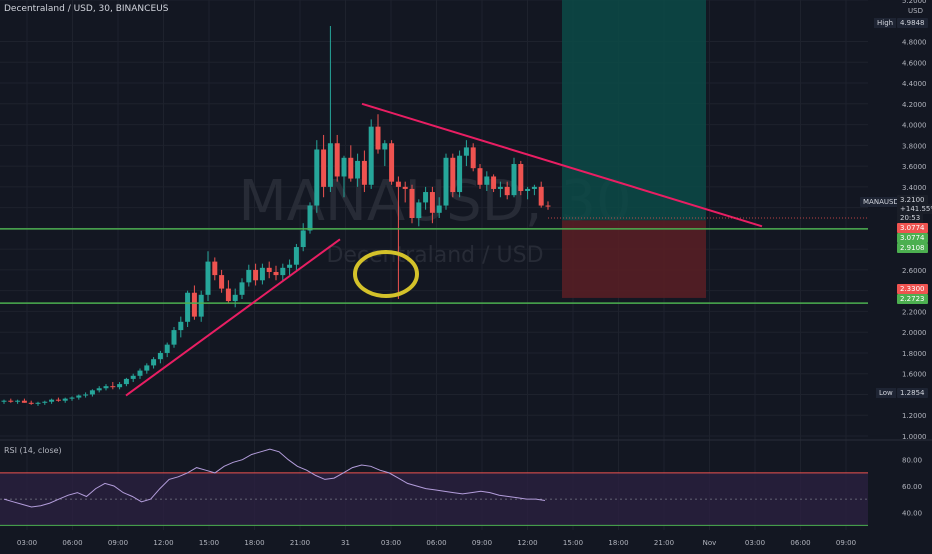 The height and width of the screenshot is (554, 932). Describe the element at coordinates (33, 450) in the screenshot. I see `rsi-title: RSI (14, close)` at that location.